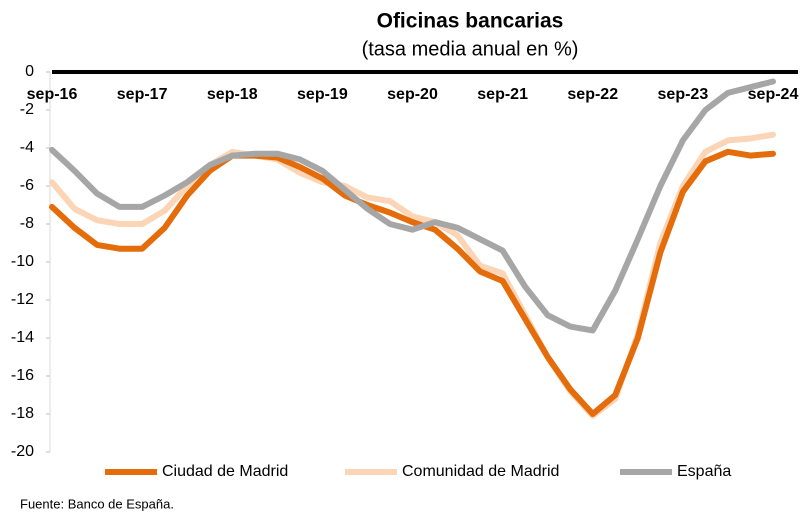 The height and width of the screenshot is (514, 803). I want to click on x-tick-label: sep-16, so click(52, 94).